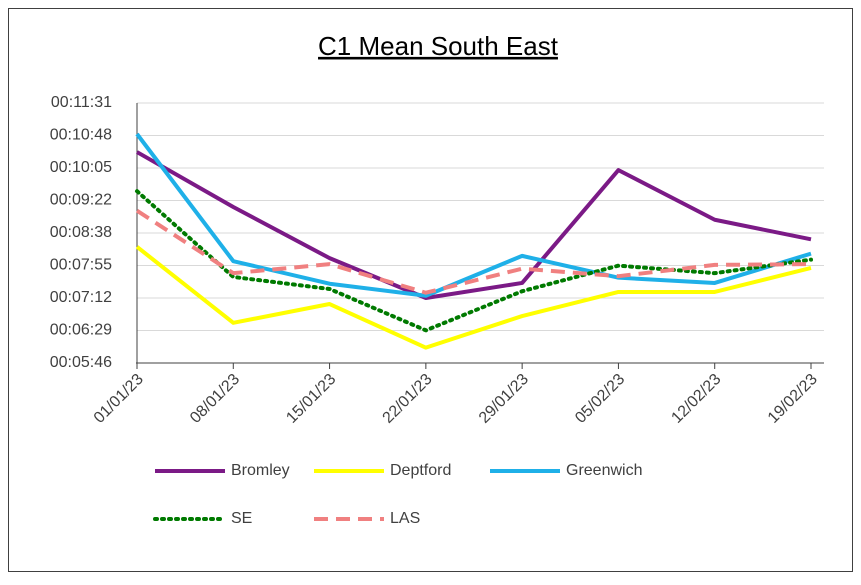 Image resolution: width=861 pixels, height=585 pixels. I want to click on legend-label: Deptford, so click(420, 470).